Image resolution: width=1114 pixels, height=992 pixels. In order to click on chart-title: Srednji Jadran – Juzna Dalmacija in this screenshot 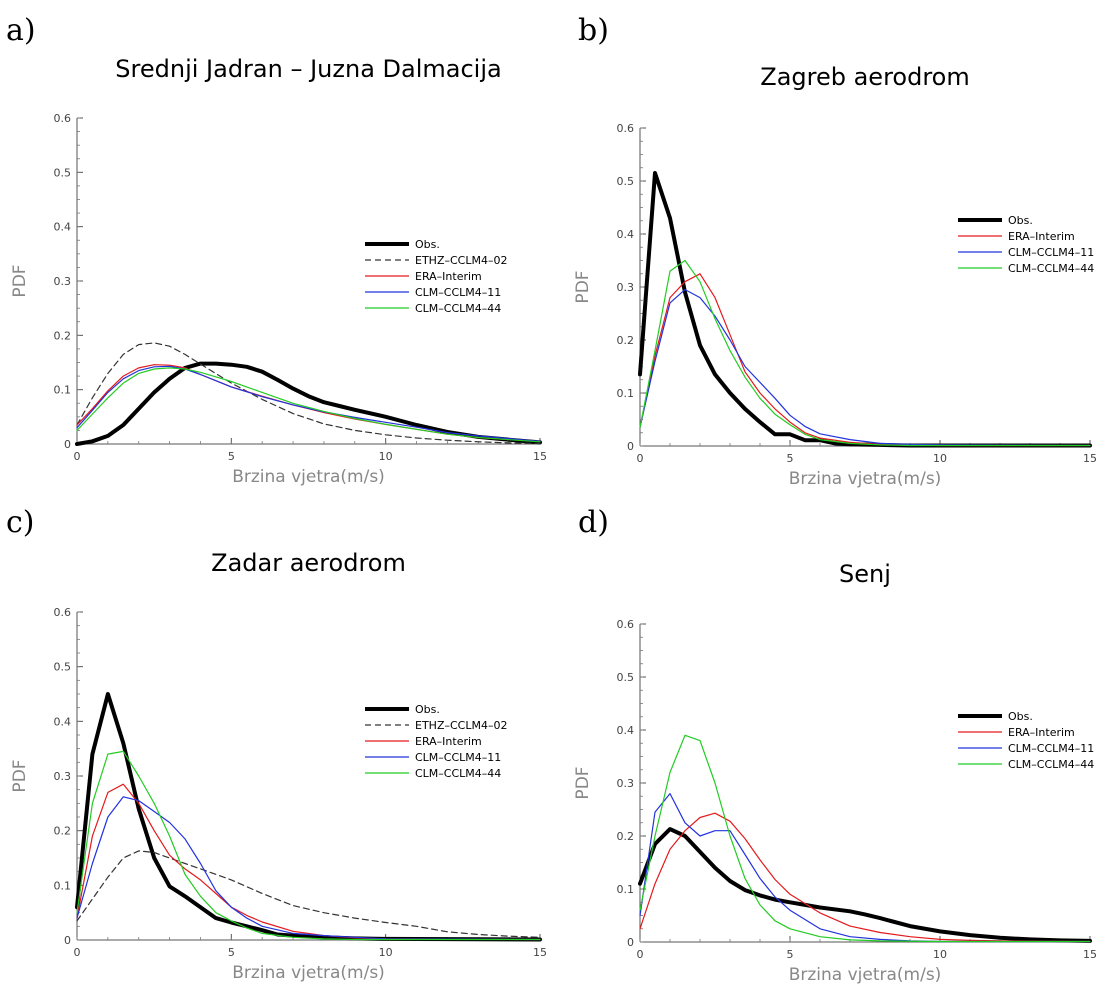, I will do `click(308, 69)`.